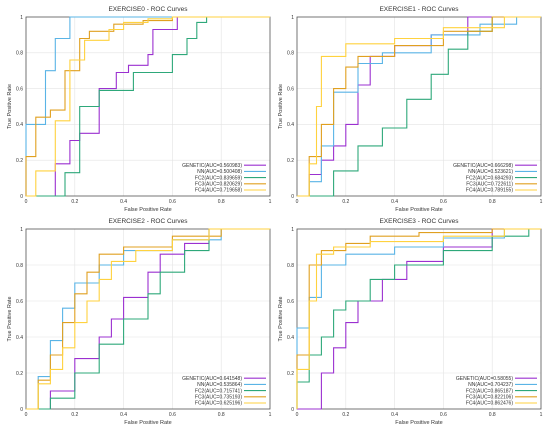  I want to click on legend-label: FC4(AUC=0.789155), so click(489, 191).